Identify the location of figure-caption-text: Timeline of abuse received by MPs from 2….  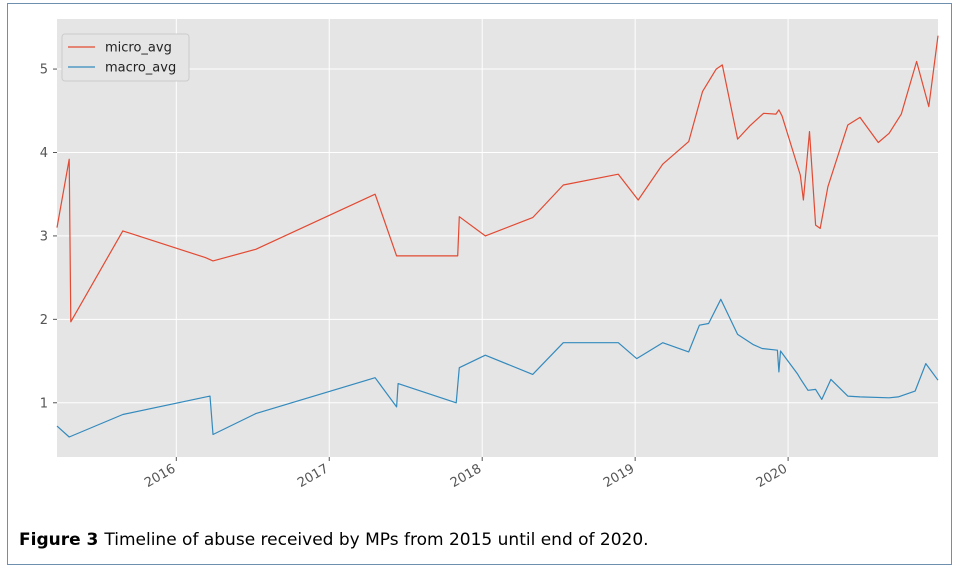
(376, 540).